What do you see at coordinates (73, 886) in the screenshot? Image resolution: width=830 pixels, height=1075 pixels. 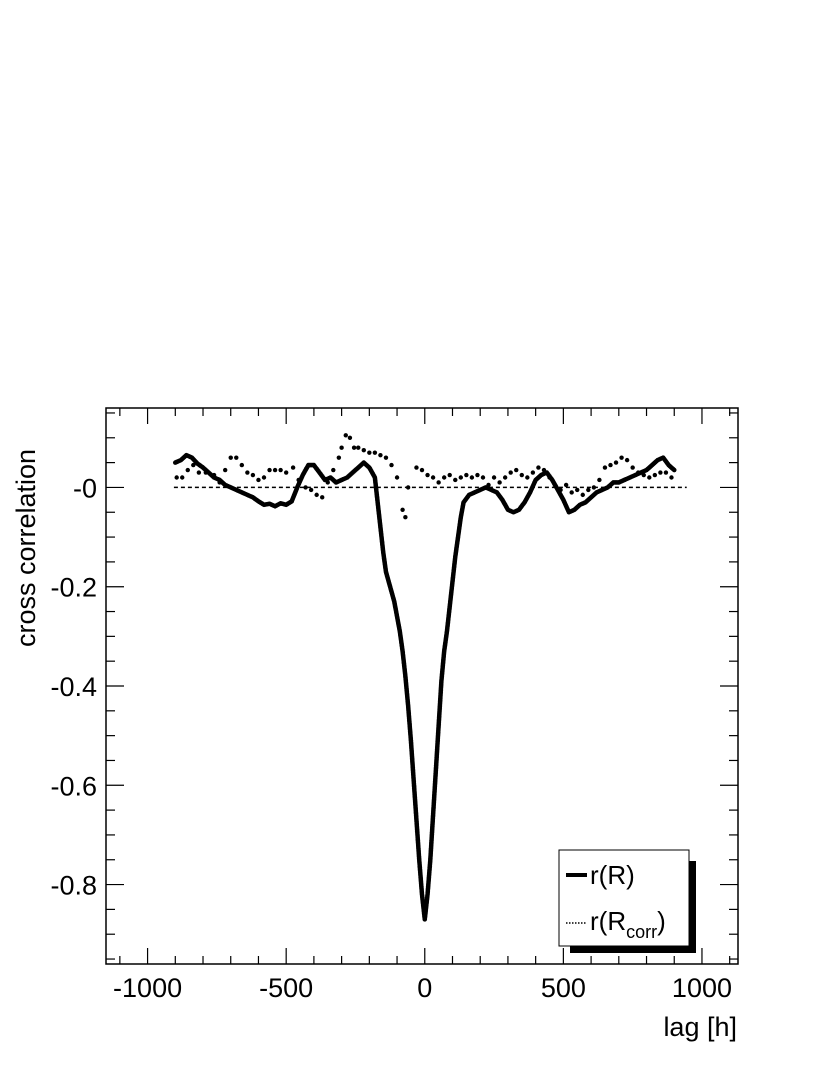 I see `y-tick-label: -0.8` at bounding box center [73, 886].